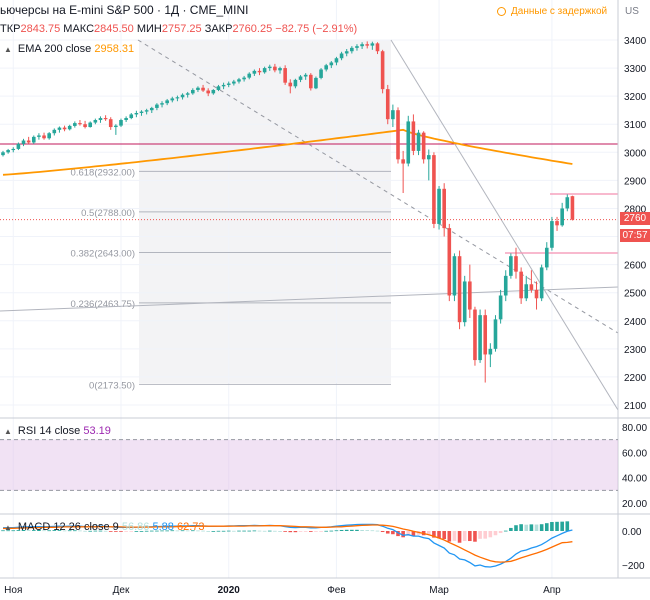 Image resolution: width=650 pixels, height=600 pixels. I want to click on price-axis-tick: 3300, so click(635, 69).